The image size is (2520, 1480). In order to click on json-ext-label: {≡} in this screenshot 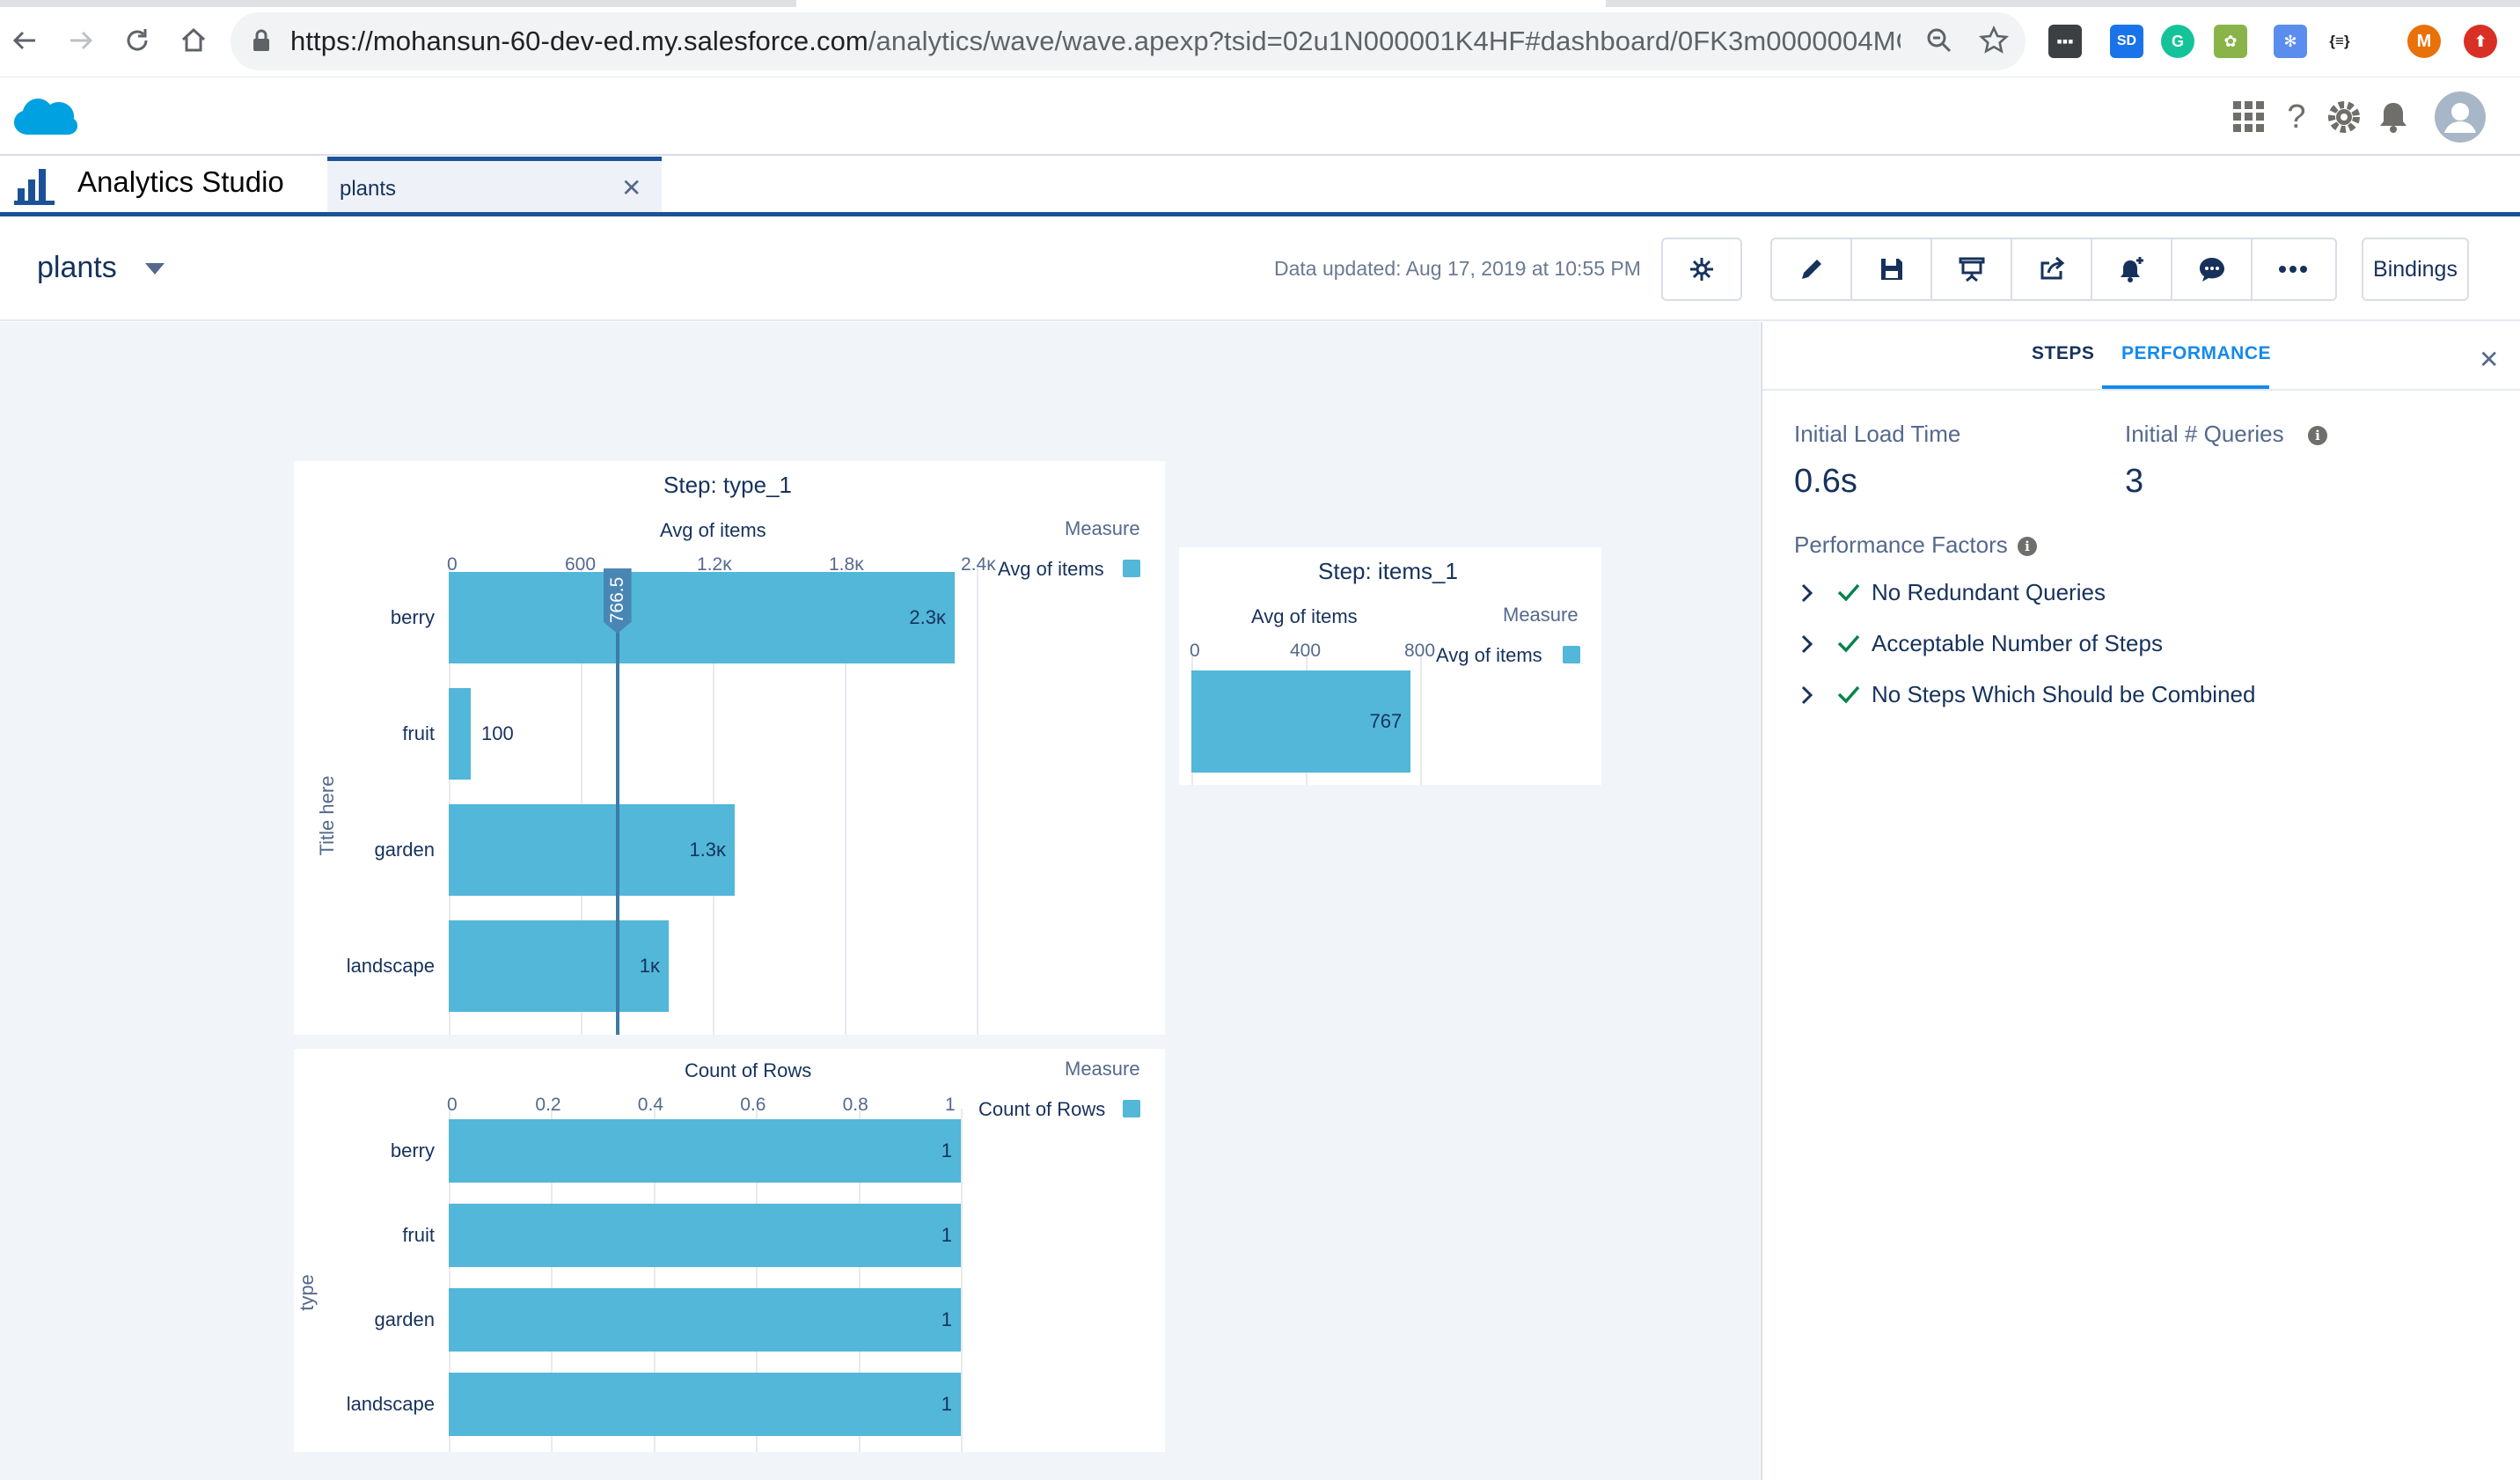, I will do `click(2339, 41)`.